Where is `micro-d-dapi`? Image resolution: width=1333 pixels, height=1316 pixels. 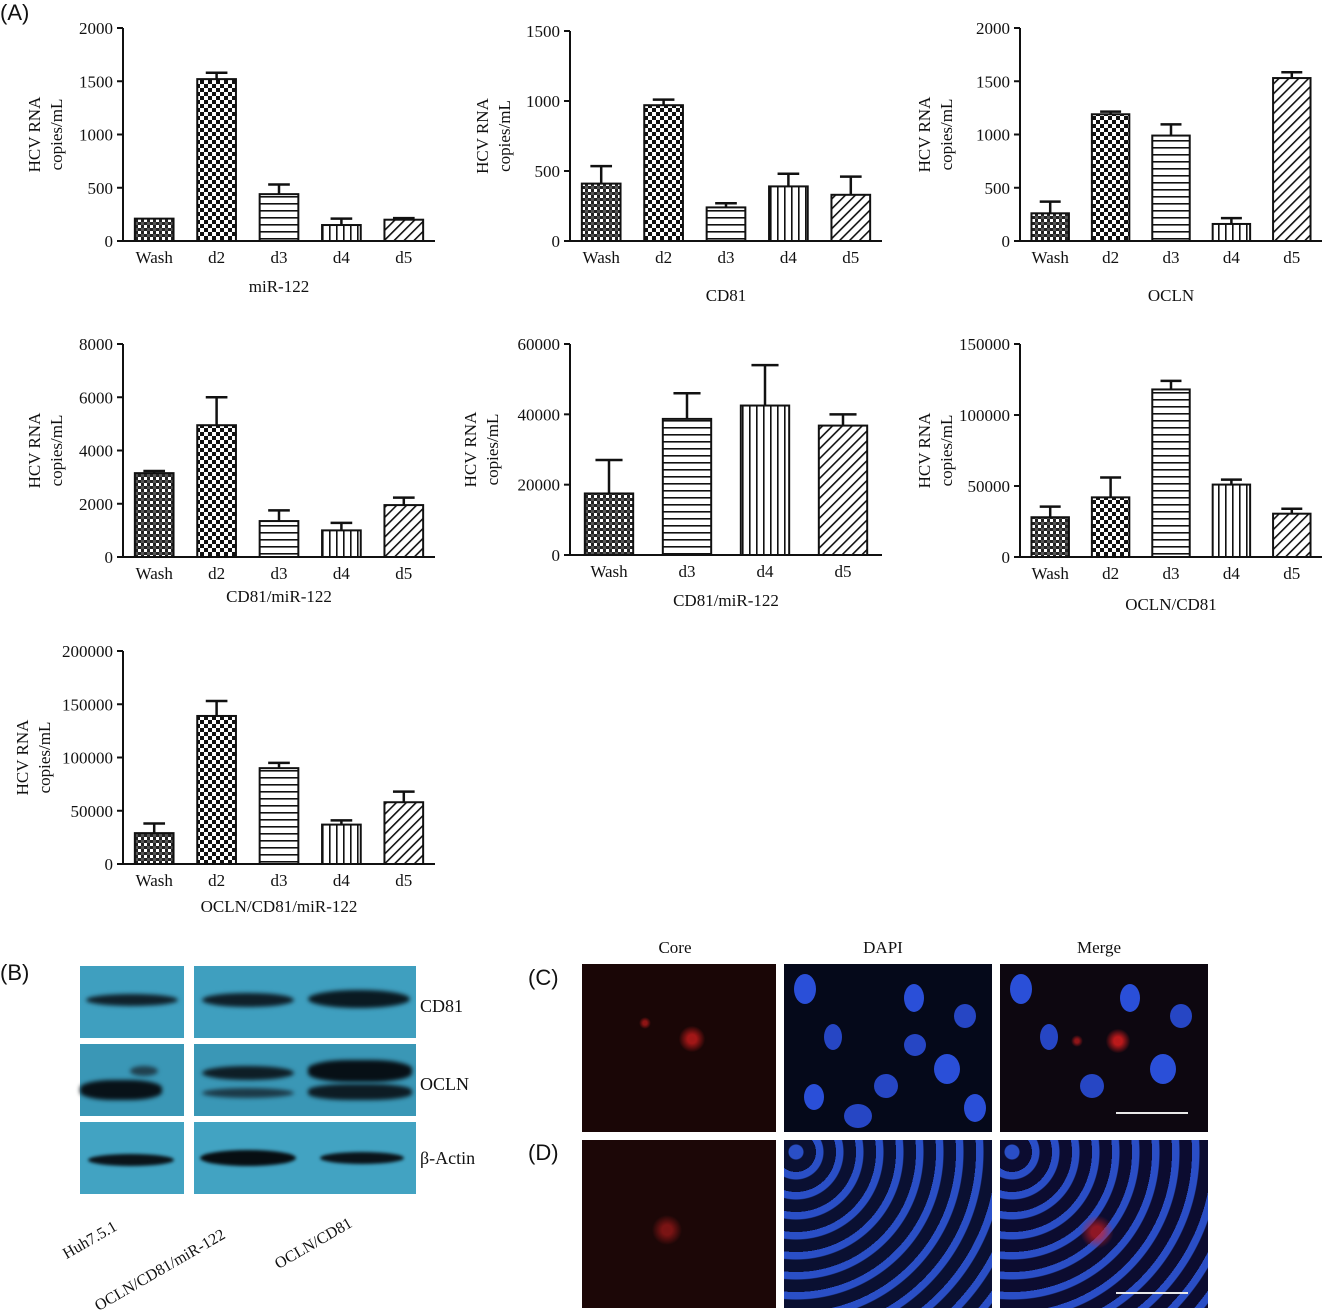
micro-d-dapi is located at coordinates (888, 1224).